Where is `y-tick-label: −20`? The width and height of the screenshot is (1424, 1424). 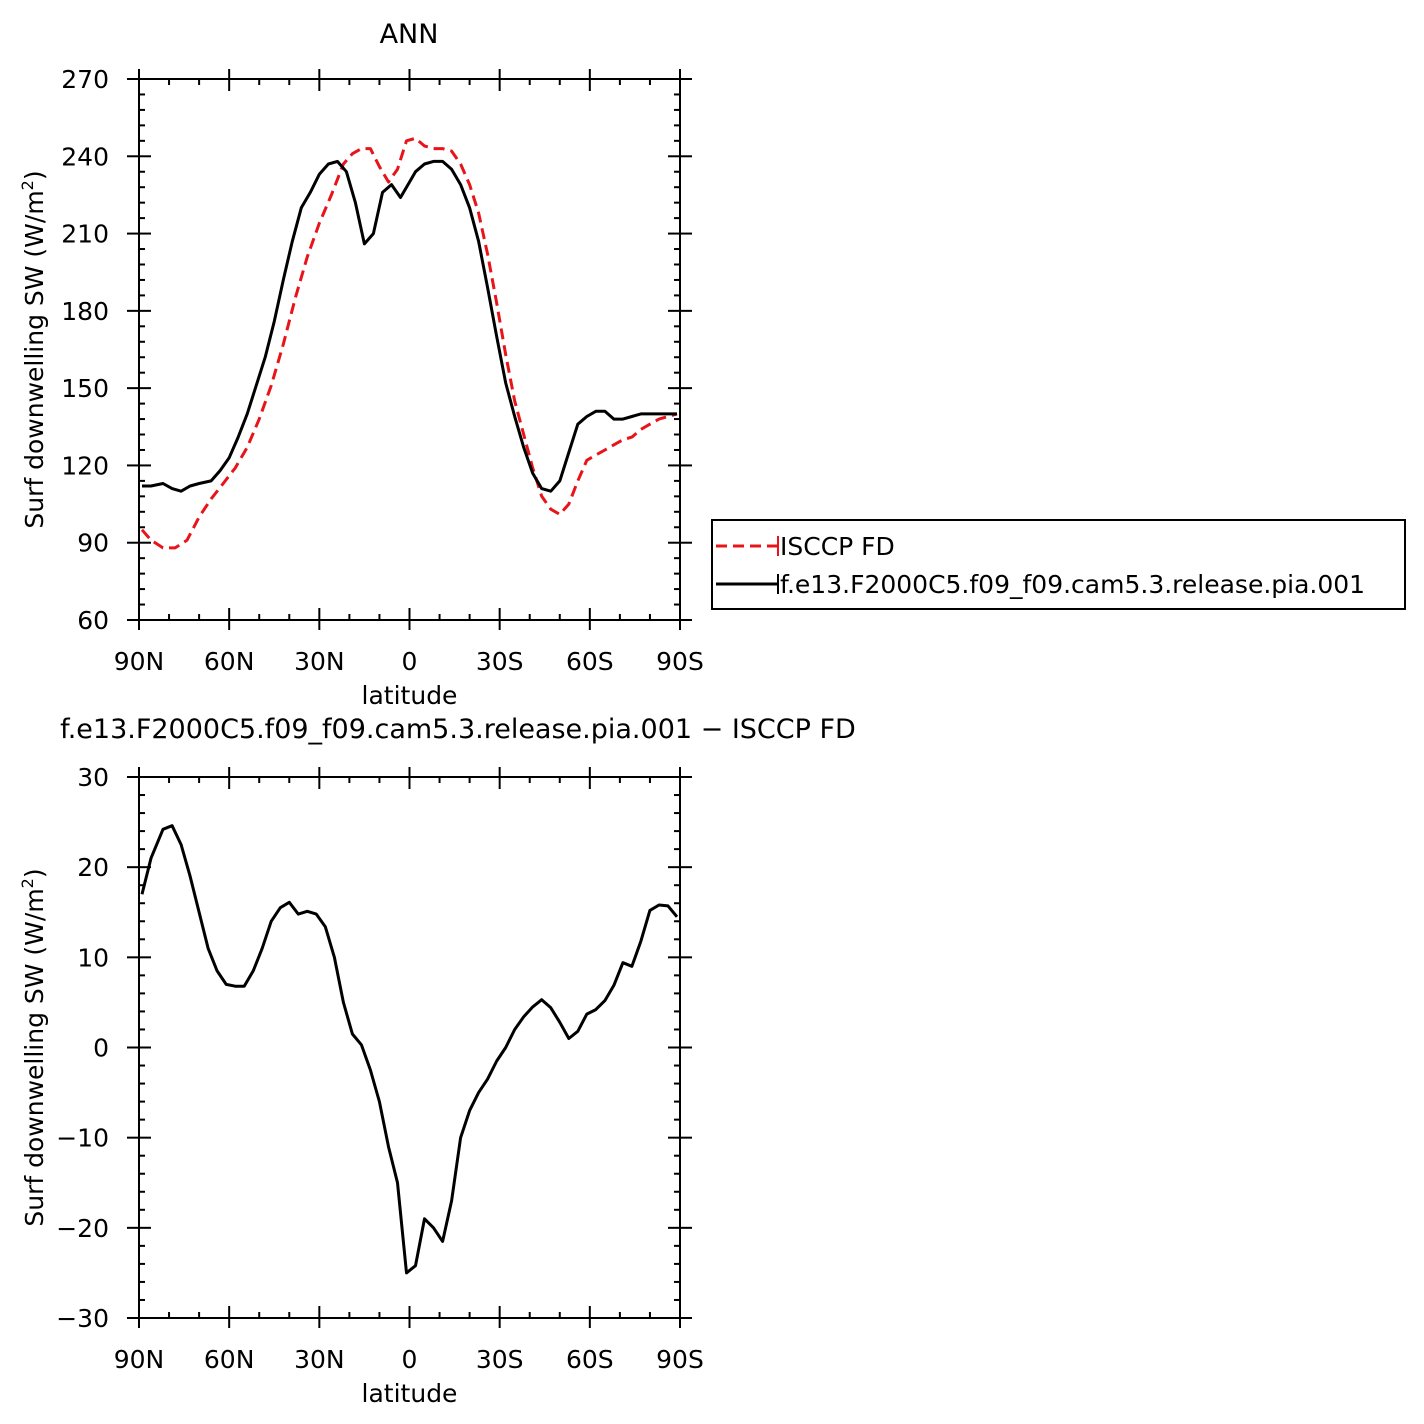 y-tick-label: −20 is located at coordinates (82, 1228).